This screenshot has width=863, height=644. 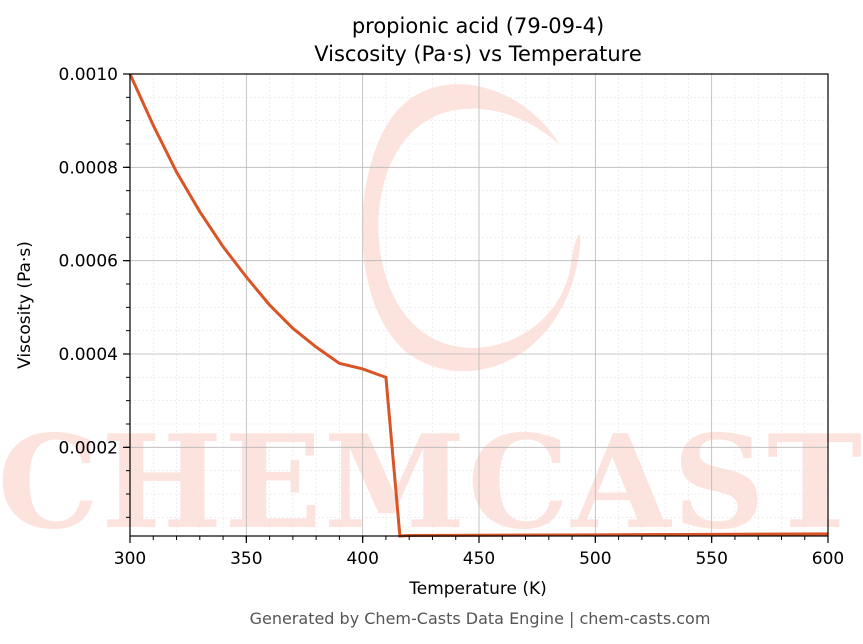 I want to click on x-tick-label: 400, so click(x=362, y=559).